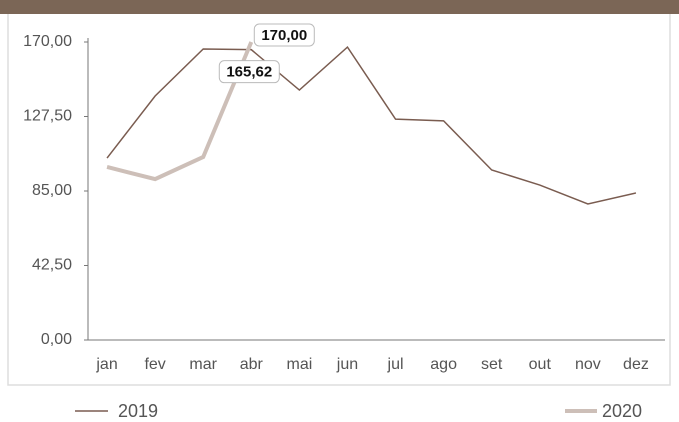 The height and width of the screenshot is (422, 679). Describe the element at coordinates (636, 364) in the screenshot. I see `x-tick-label: dez` at that location.